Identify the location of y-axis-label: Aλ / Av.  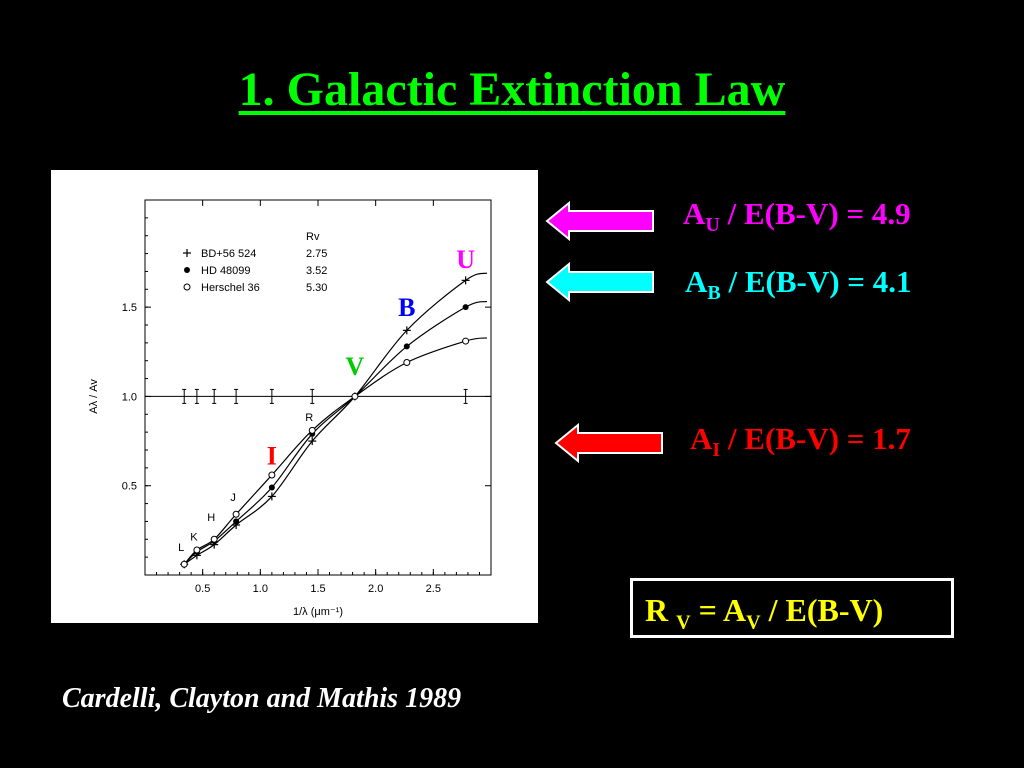
(94, 396).